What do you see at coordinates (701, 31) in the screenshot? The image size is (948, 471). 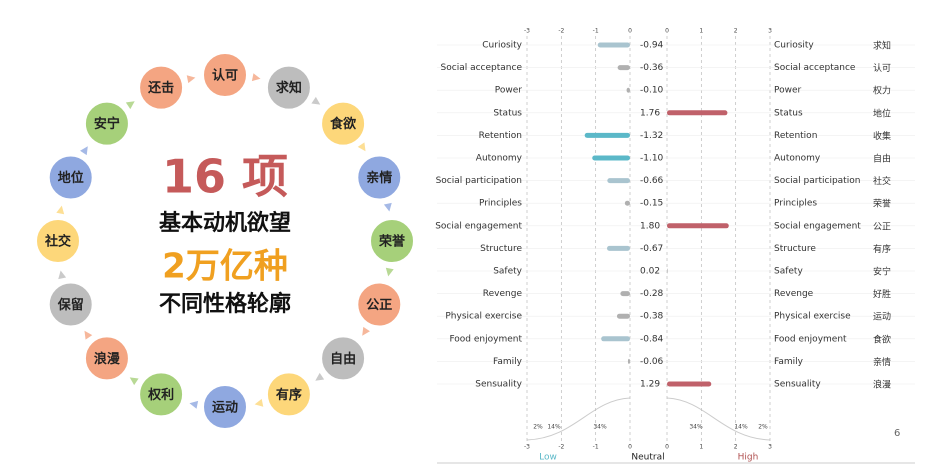 I see `x-tick-label: 1` at bounding box center [701, 31].